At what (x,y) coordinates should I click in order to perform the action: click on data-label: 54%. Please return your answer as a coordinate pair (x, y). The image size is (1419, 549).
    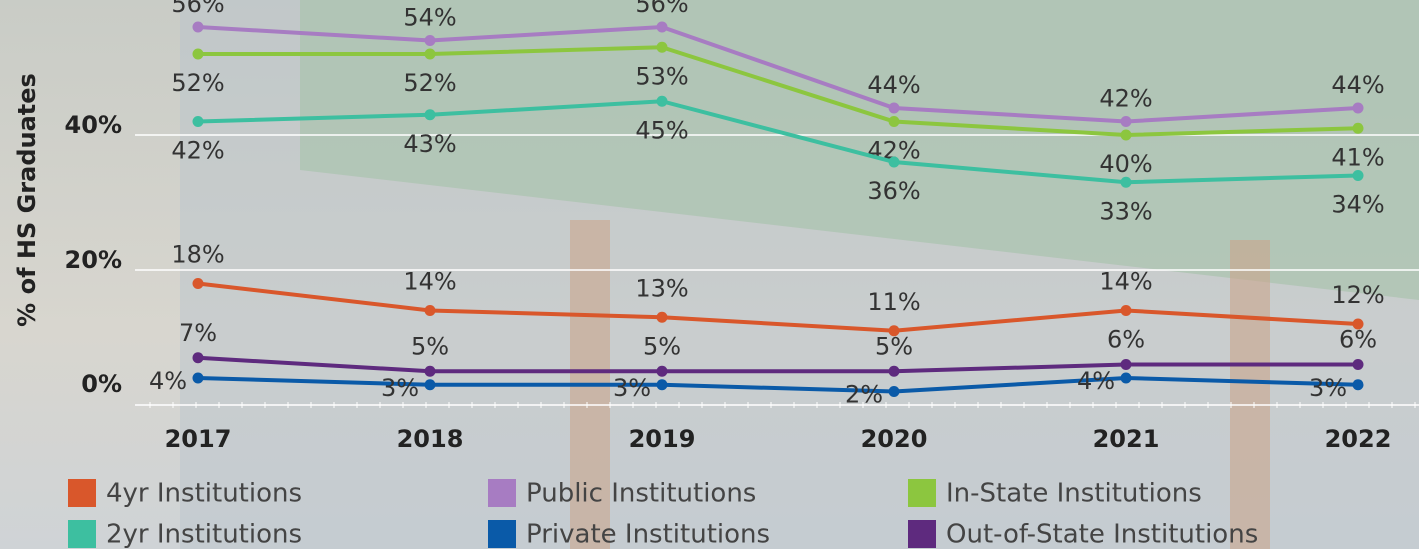
    Looking at the image, I should click on (429, 18).